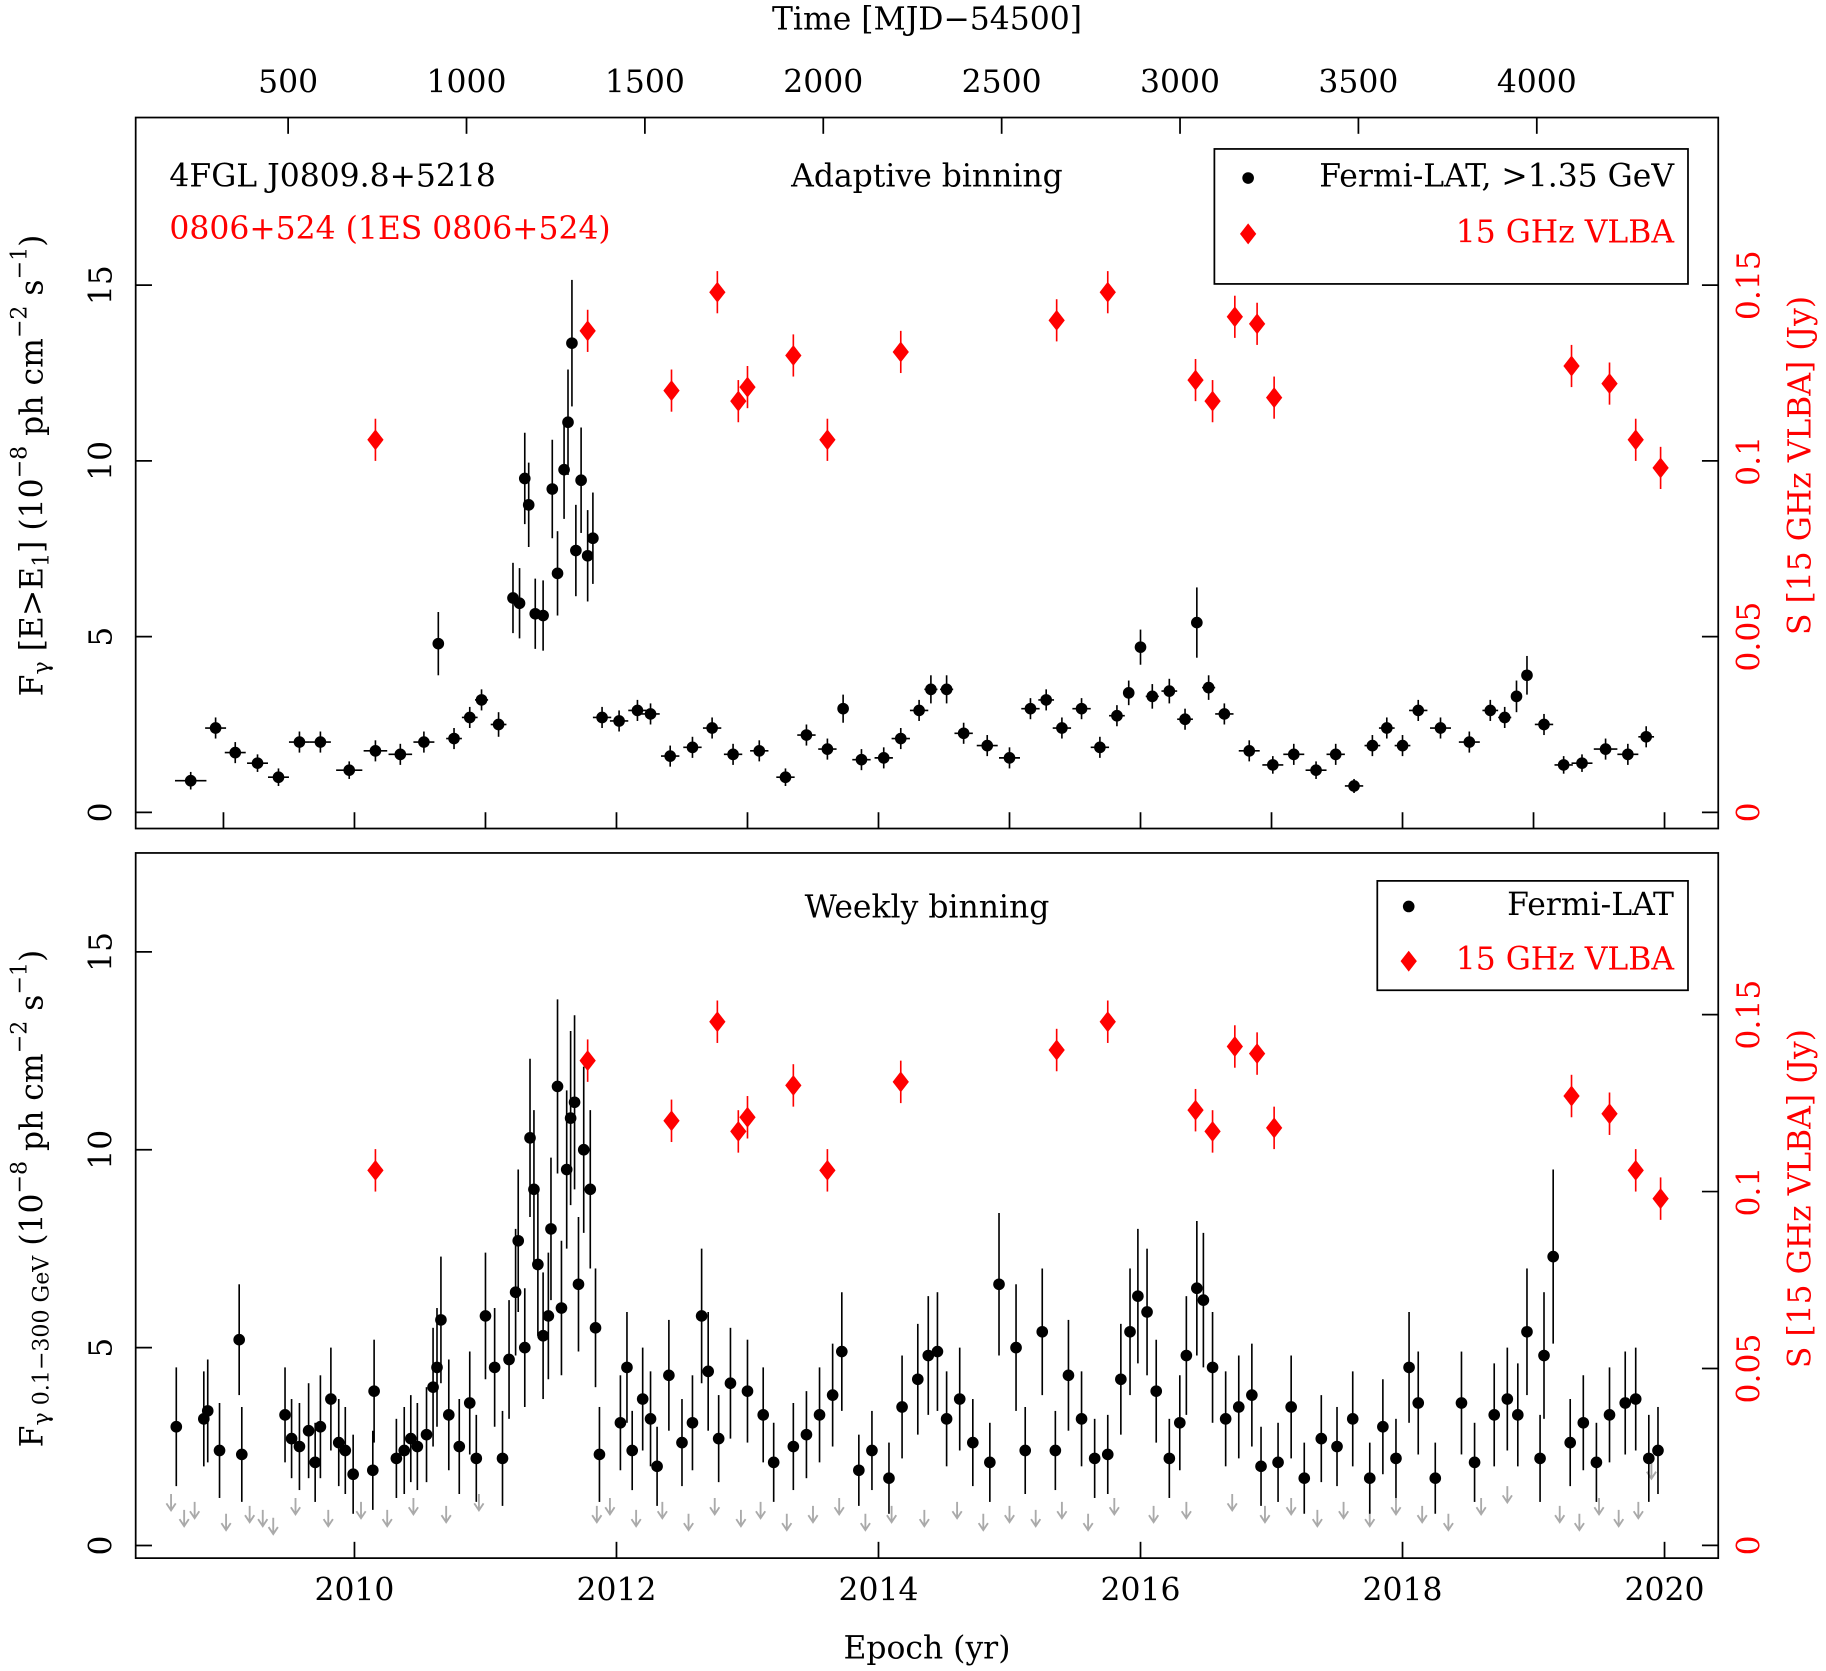  I want to click on y2-tick-label: 0.1, so click(1749, 1192).